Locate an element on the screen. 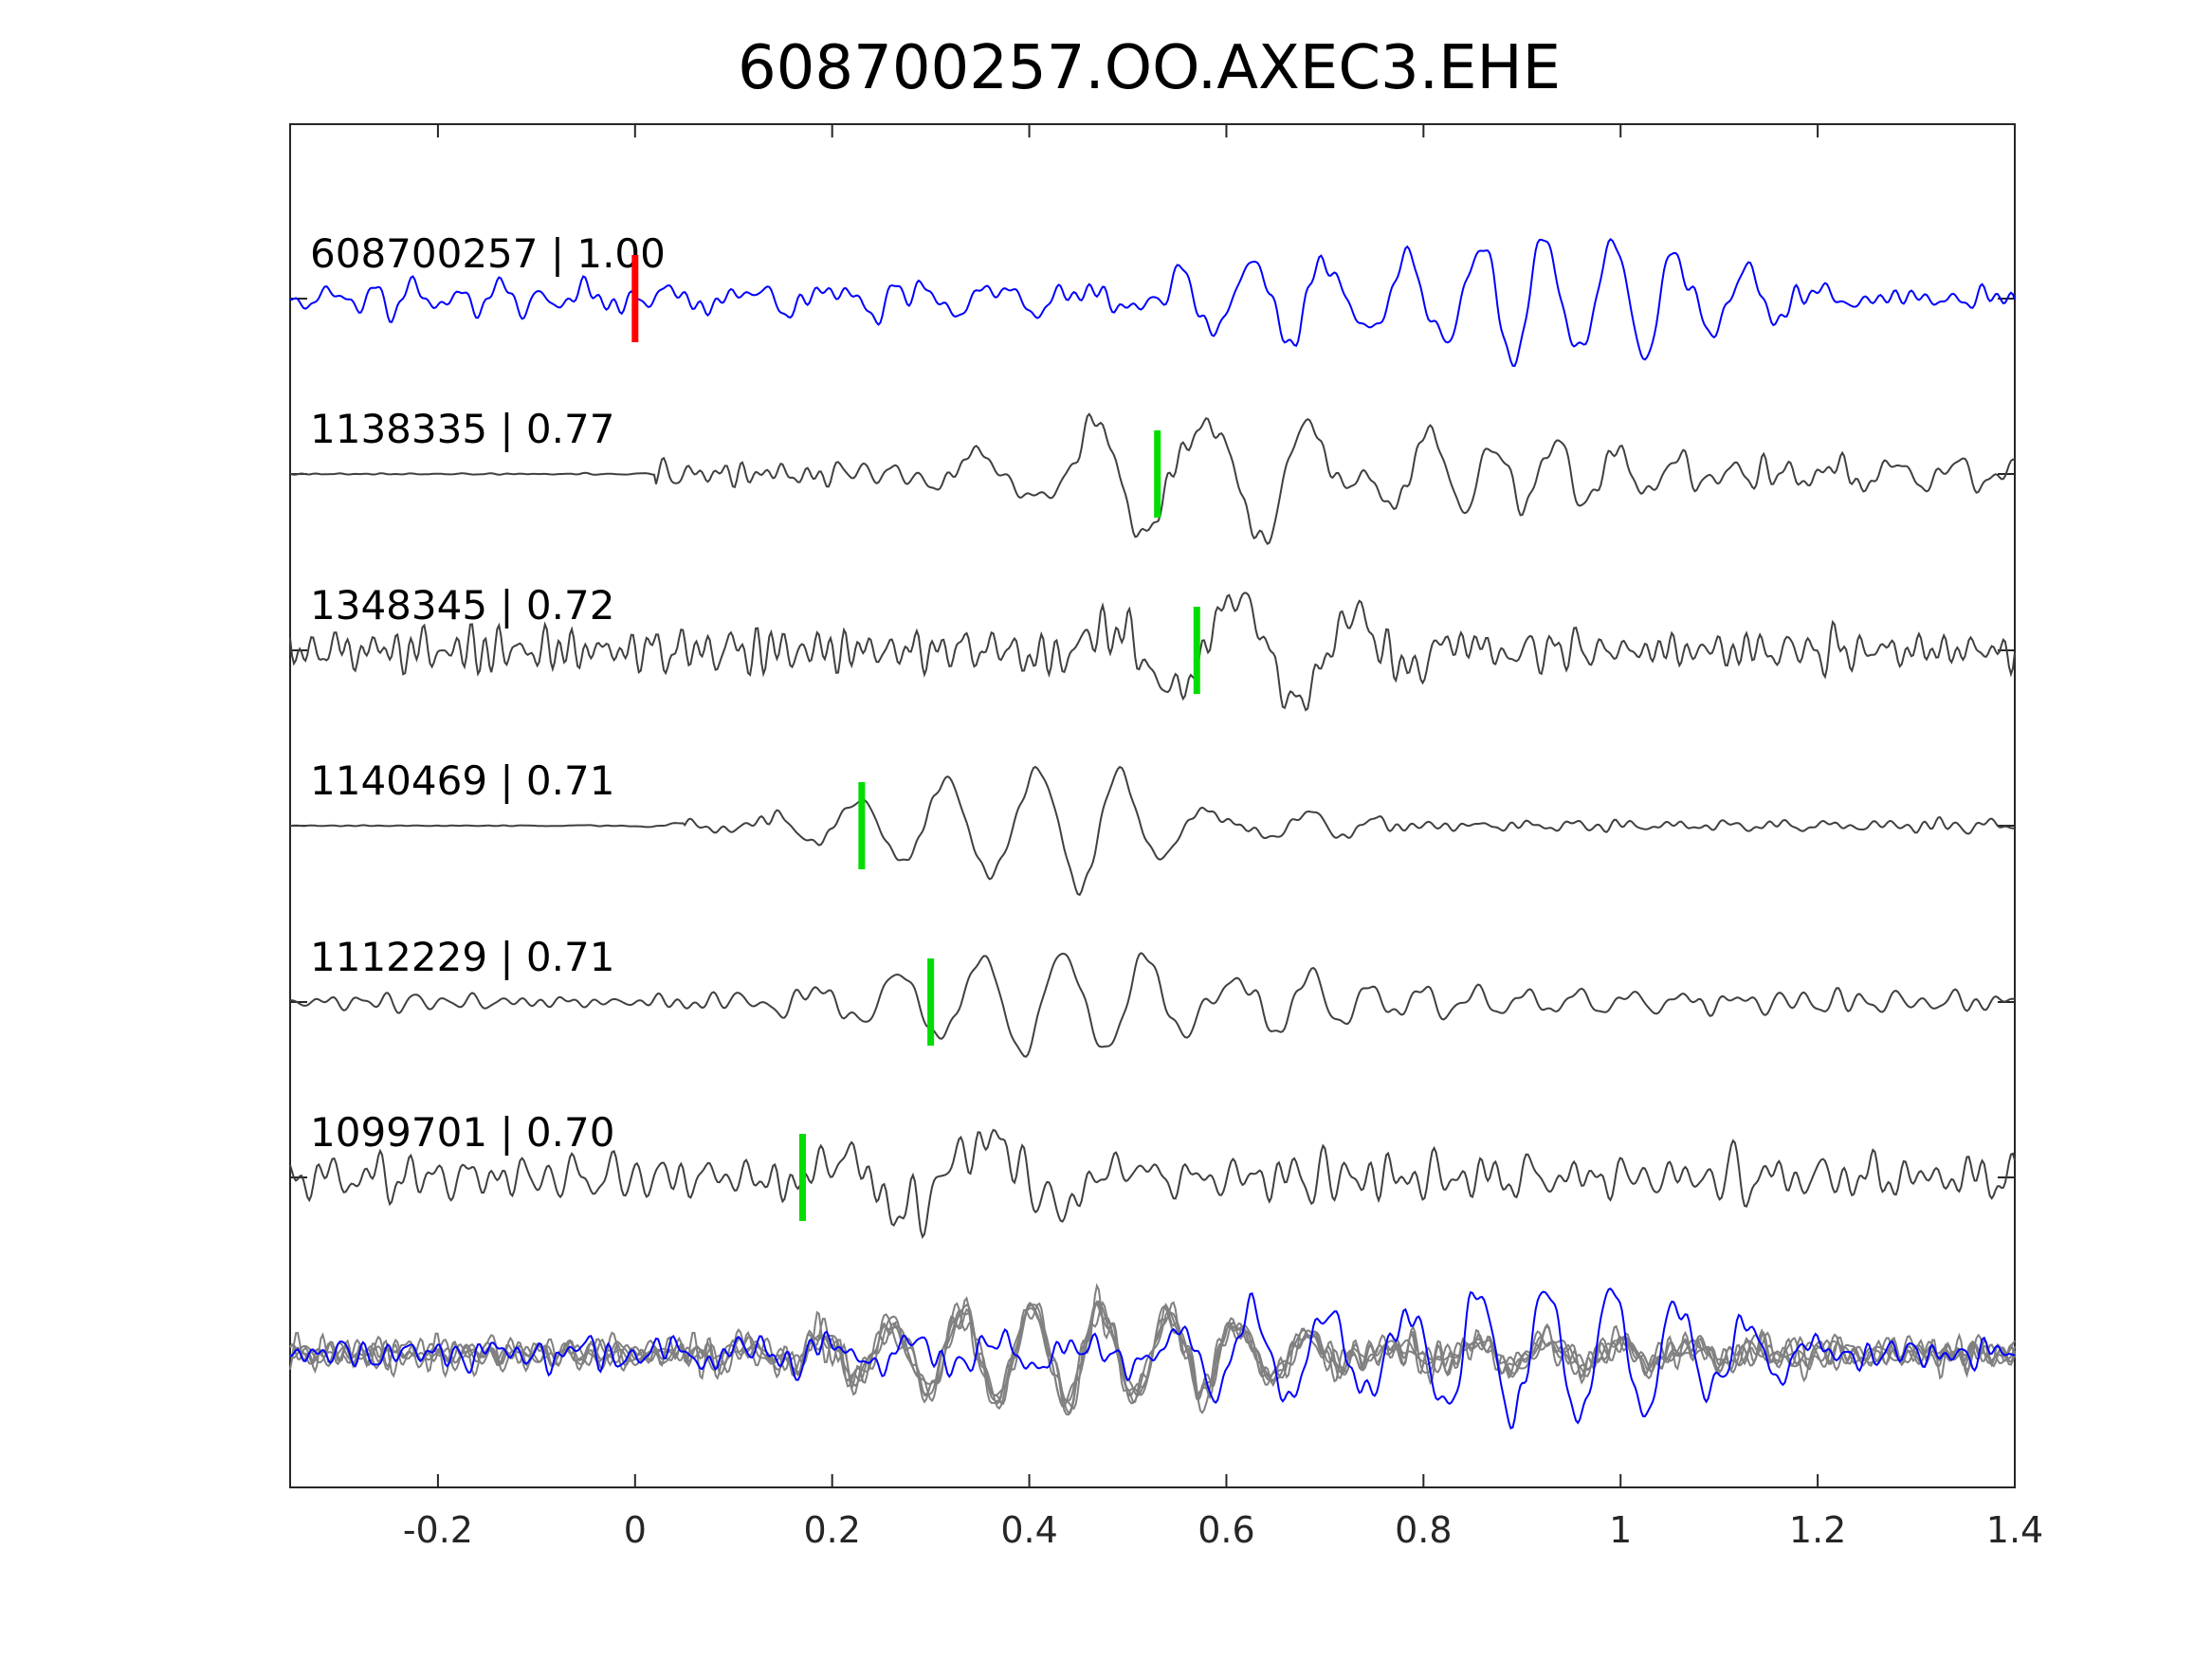  overlay-template-trace is located at coordinates (1152, 1358).